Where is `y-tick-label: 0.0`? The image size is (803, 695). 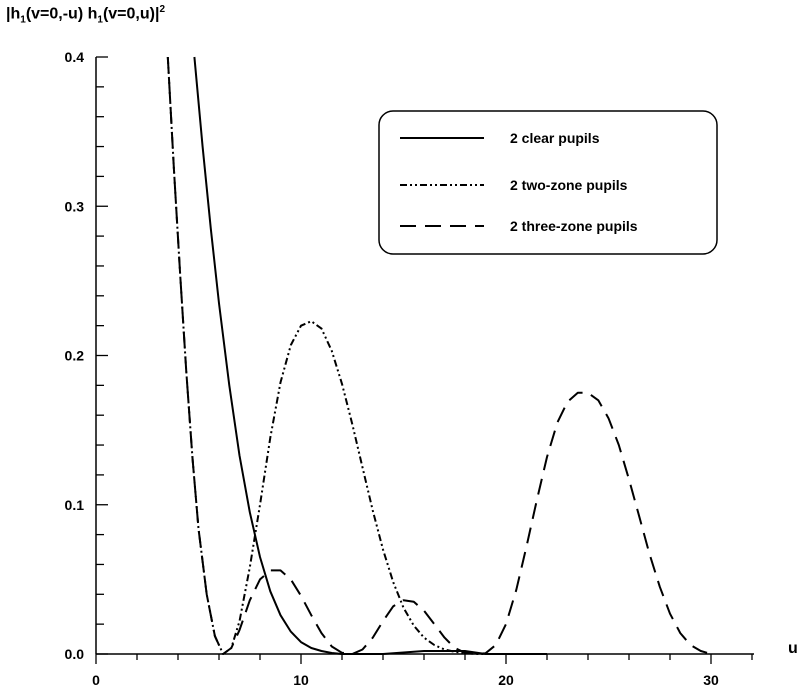 y-tick-label: 0.0 is located at coordinates (75, 654).